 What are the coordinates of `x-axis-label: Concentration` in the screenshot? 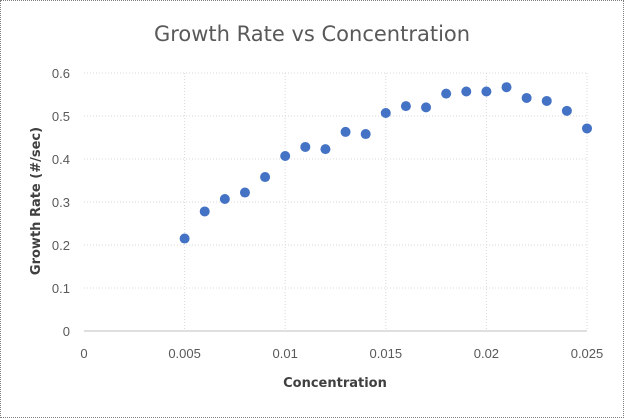 It's located at (335, 383).